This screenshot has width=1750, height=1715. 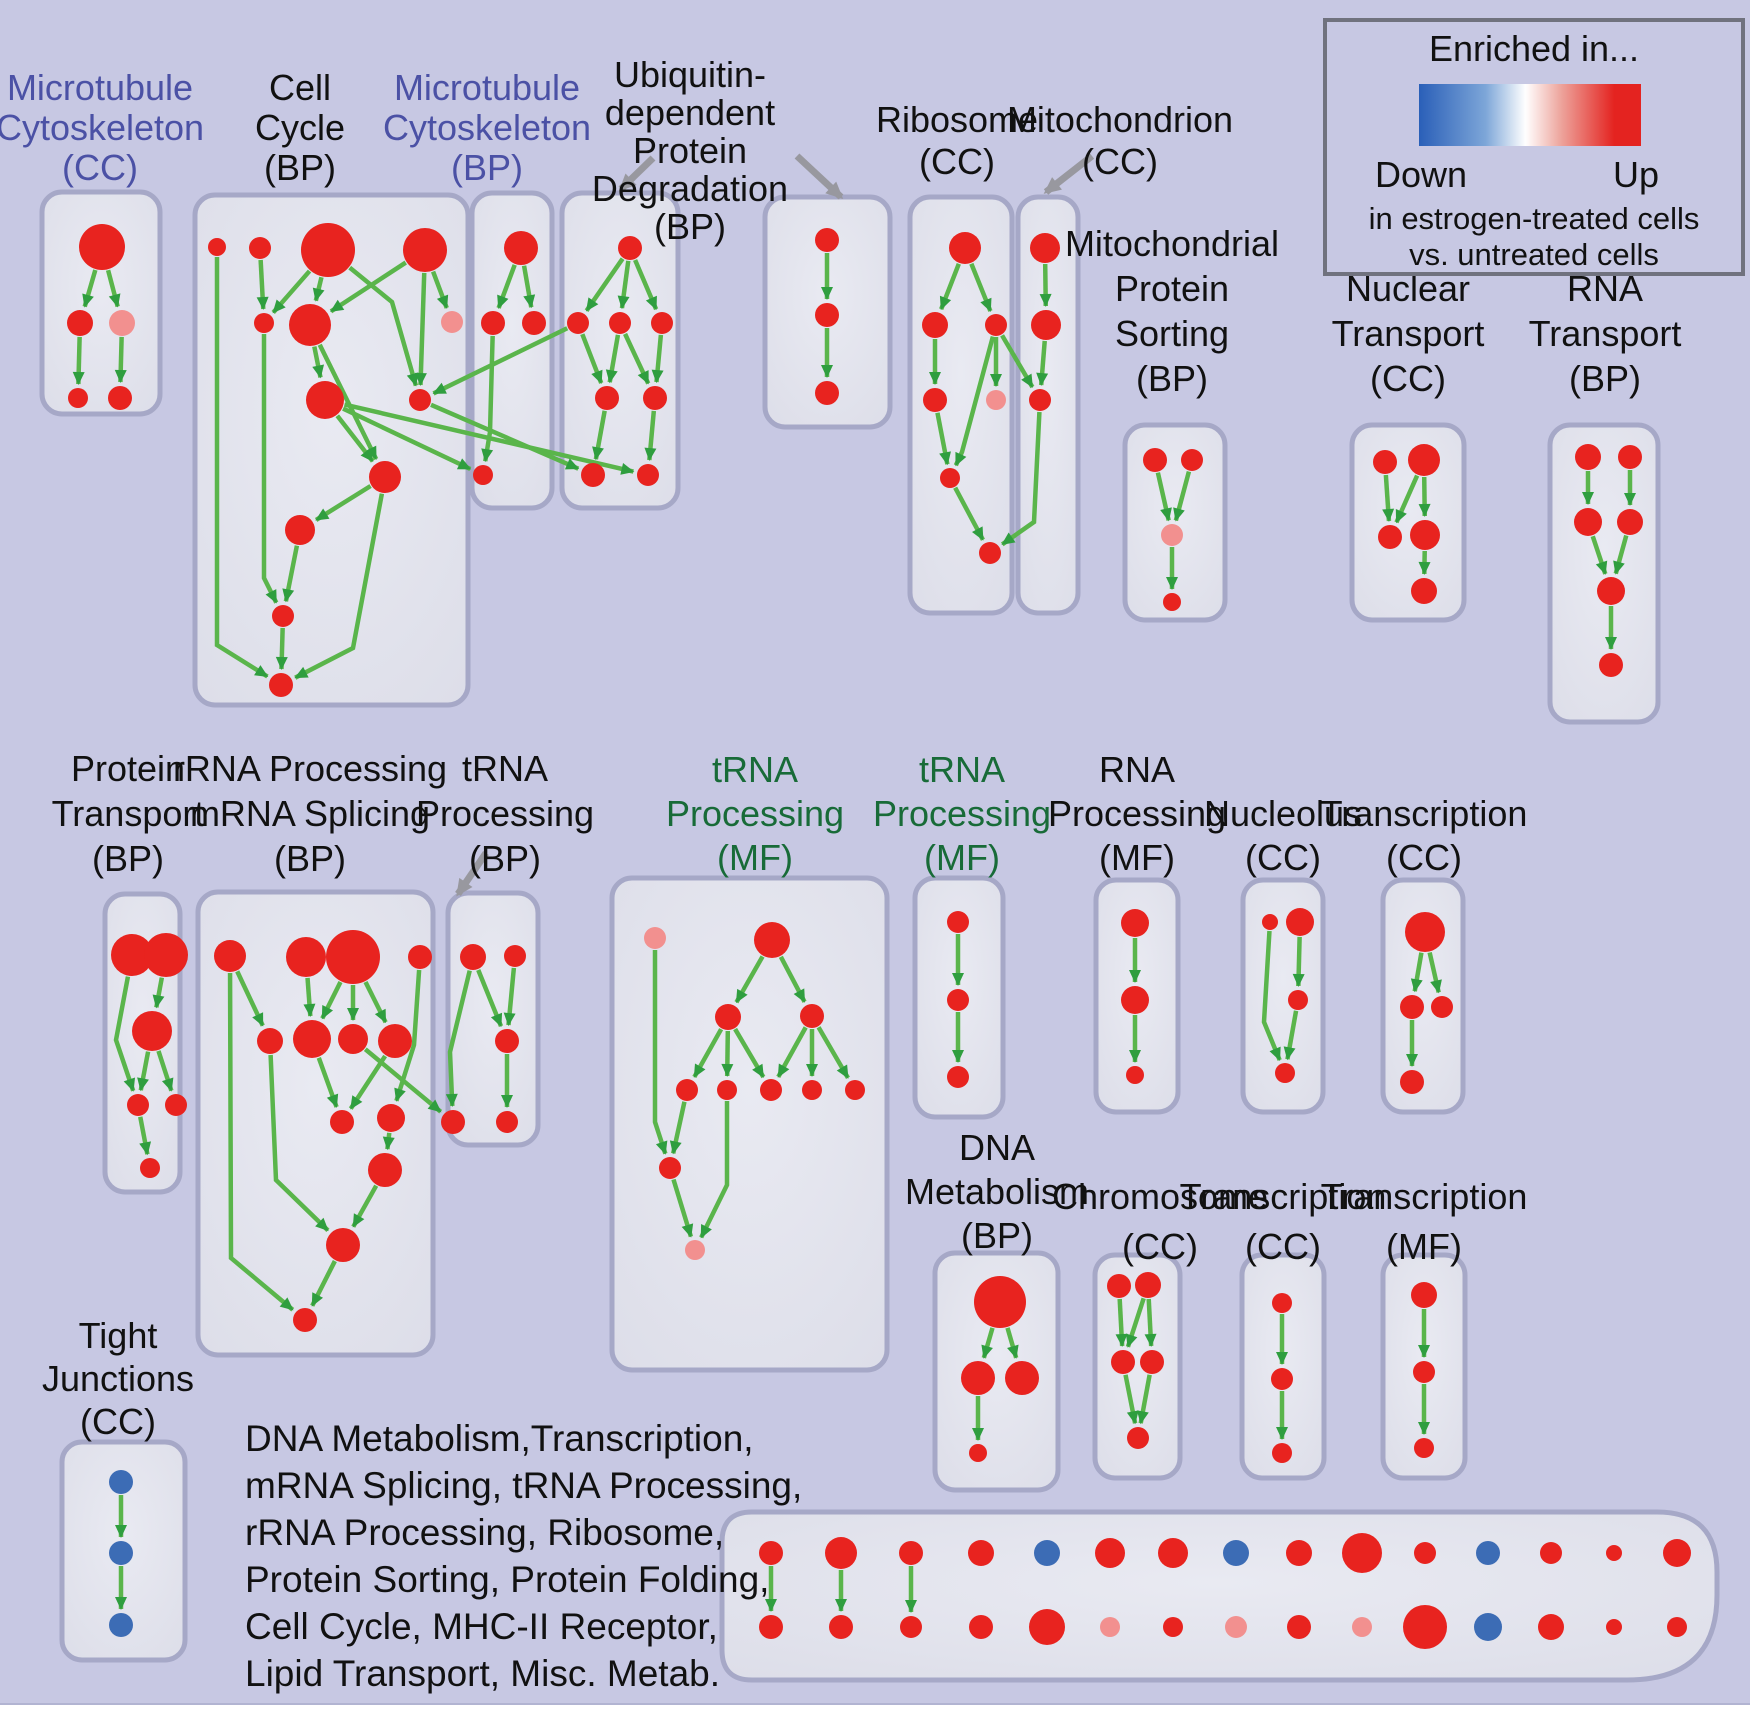 What do you see at coordinates (1285, 1073) in the screenshot?
I see `node-nu4` at bounding box center [1285, 1073].